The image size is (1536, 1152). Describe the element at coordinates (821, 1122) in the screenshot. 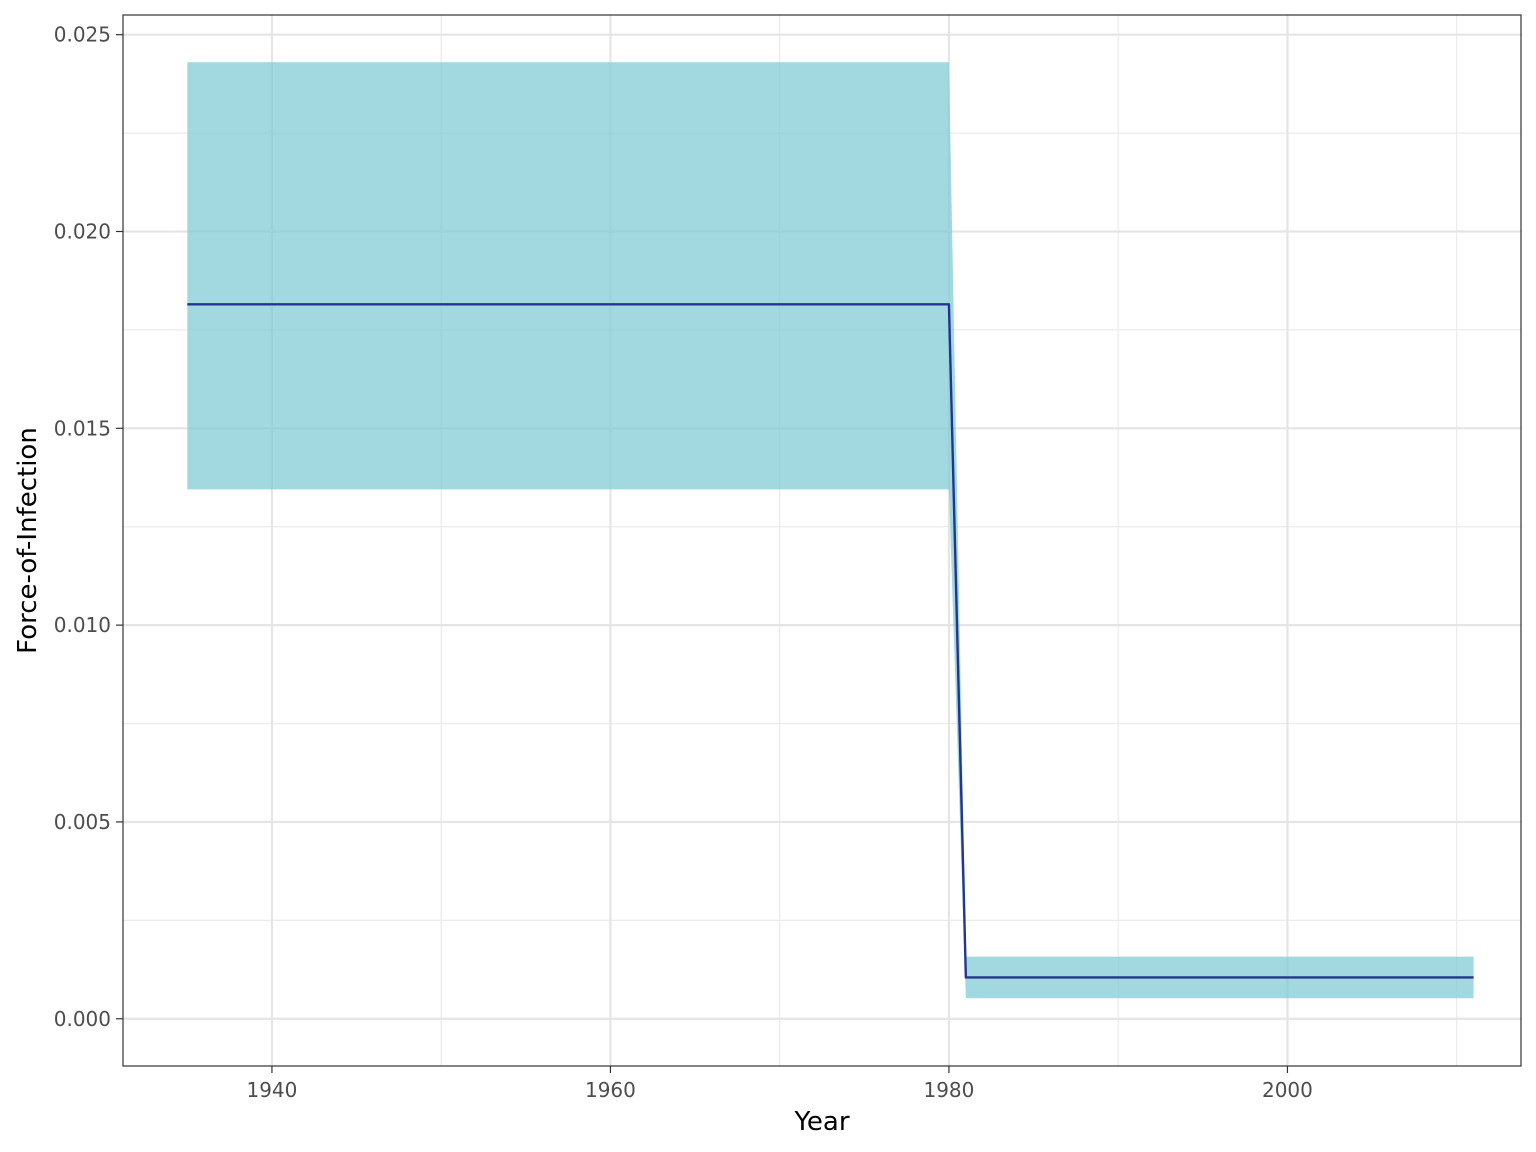

I see `x-axis-title: Year` at that location.